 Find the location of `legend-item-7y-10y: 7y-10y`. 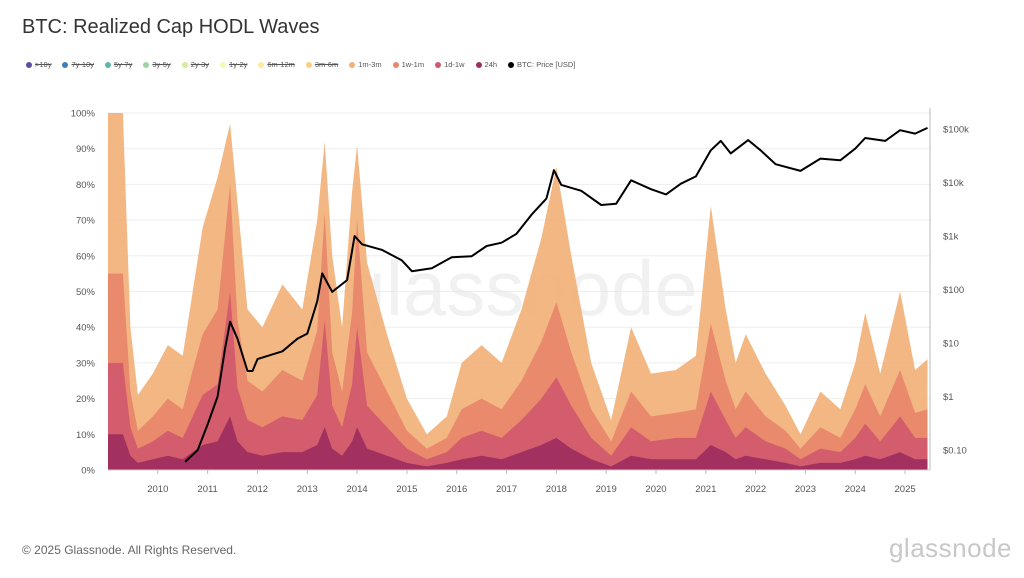

legend-item-7y-10y: 7y-10y is located at coordinates (78, 64).